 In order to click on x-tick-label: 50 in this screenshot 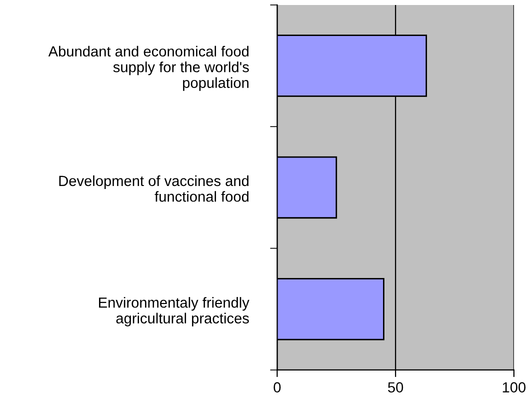, I will do `click(396, 387)`.